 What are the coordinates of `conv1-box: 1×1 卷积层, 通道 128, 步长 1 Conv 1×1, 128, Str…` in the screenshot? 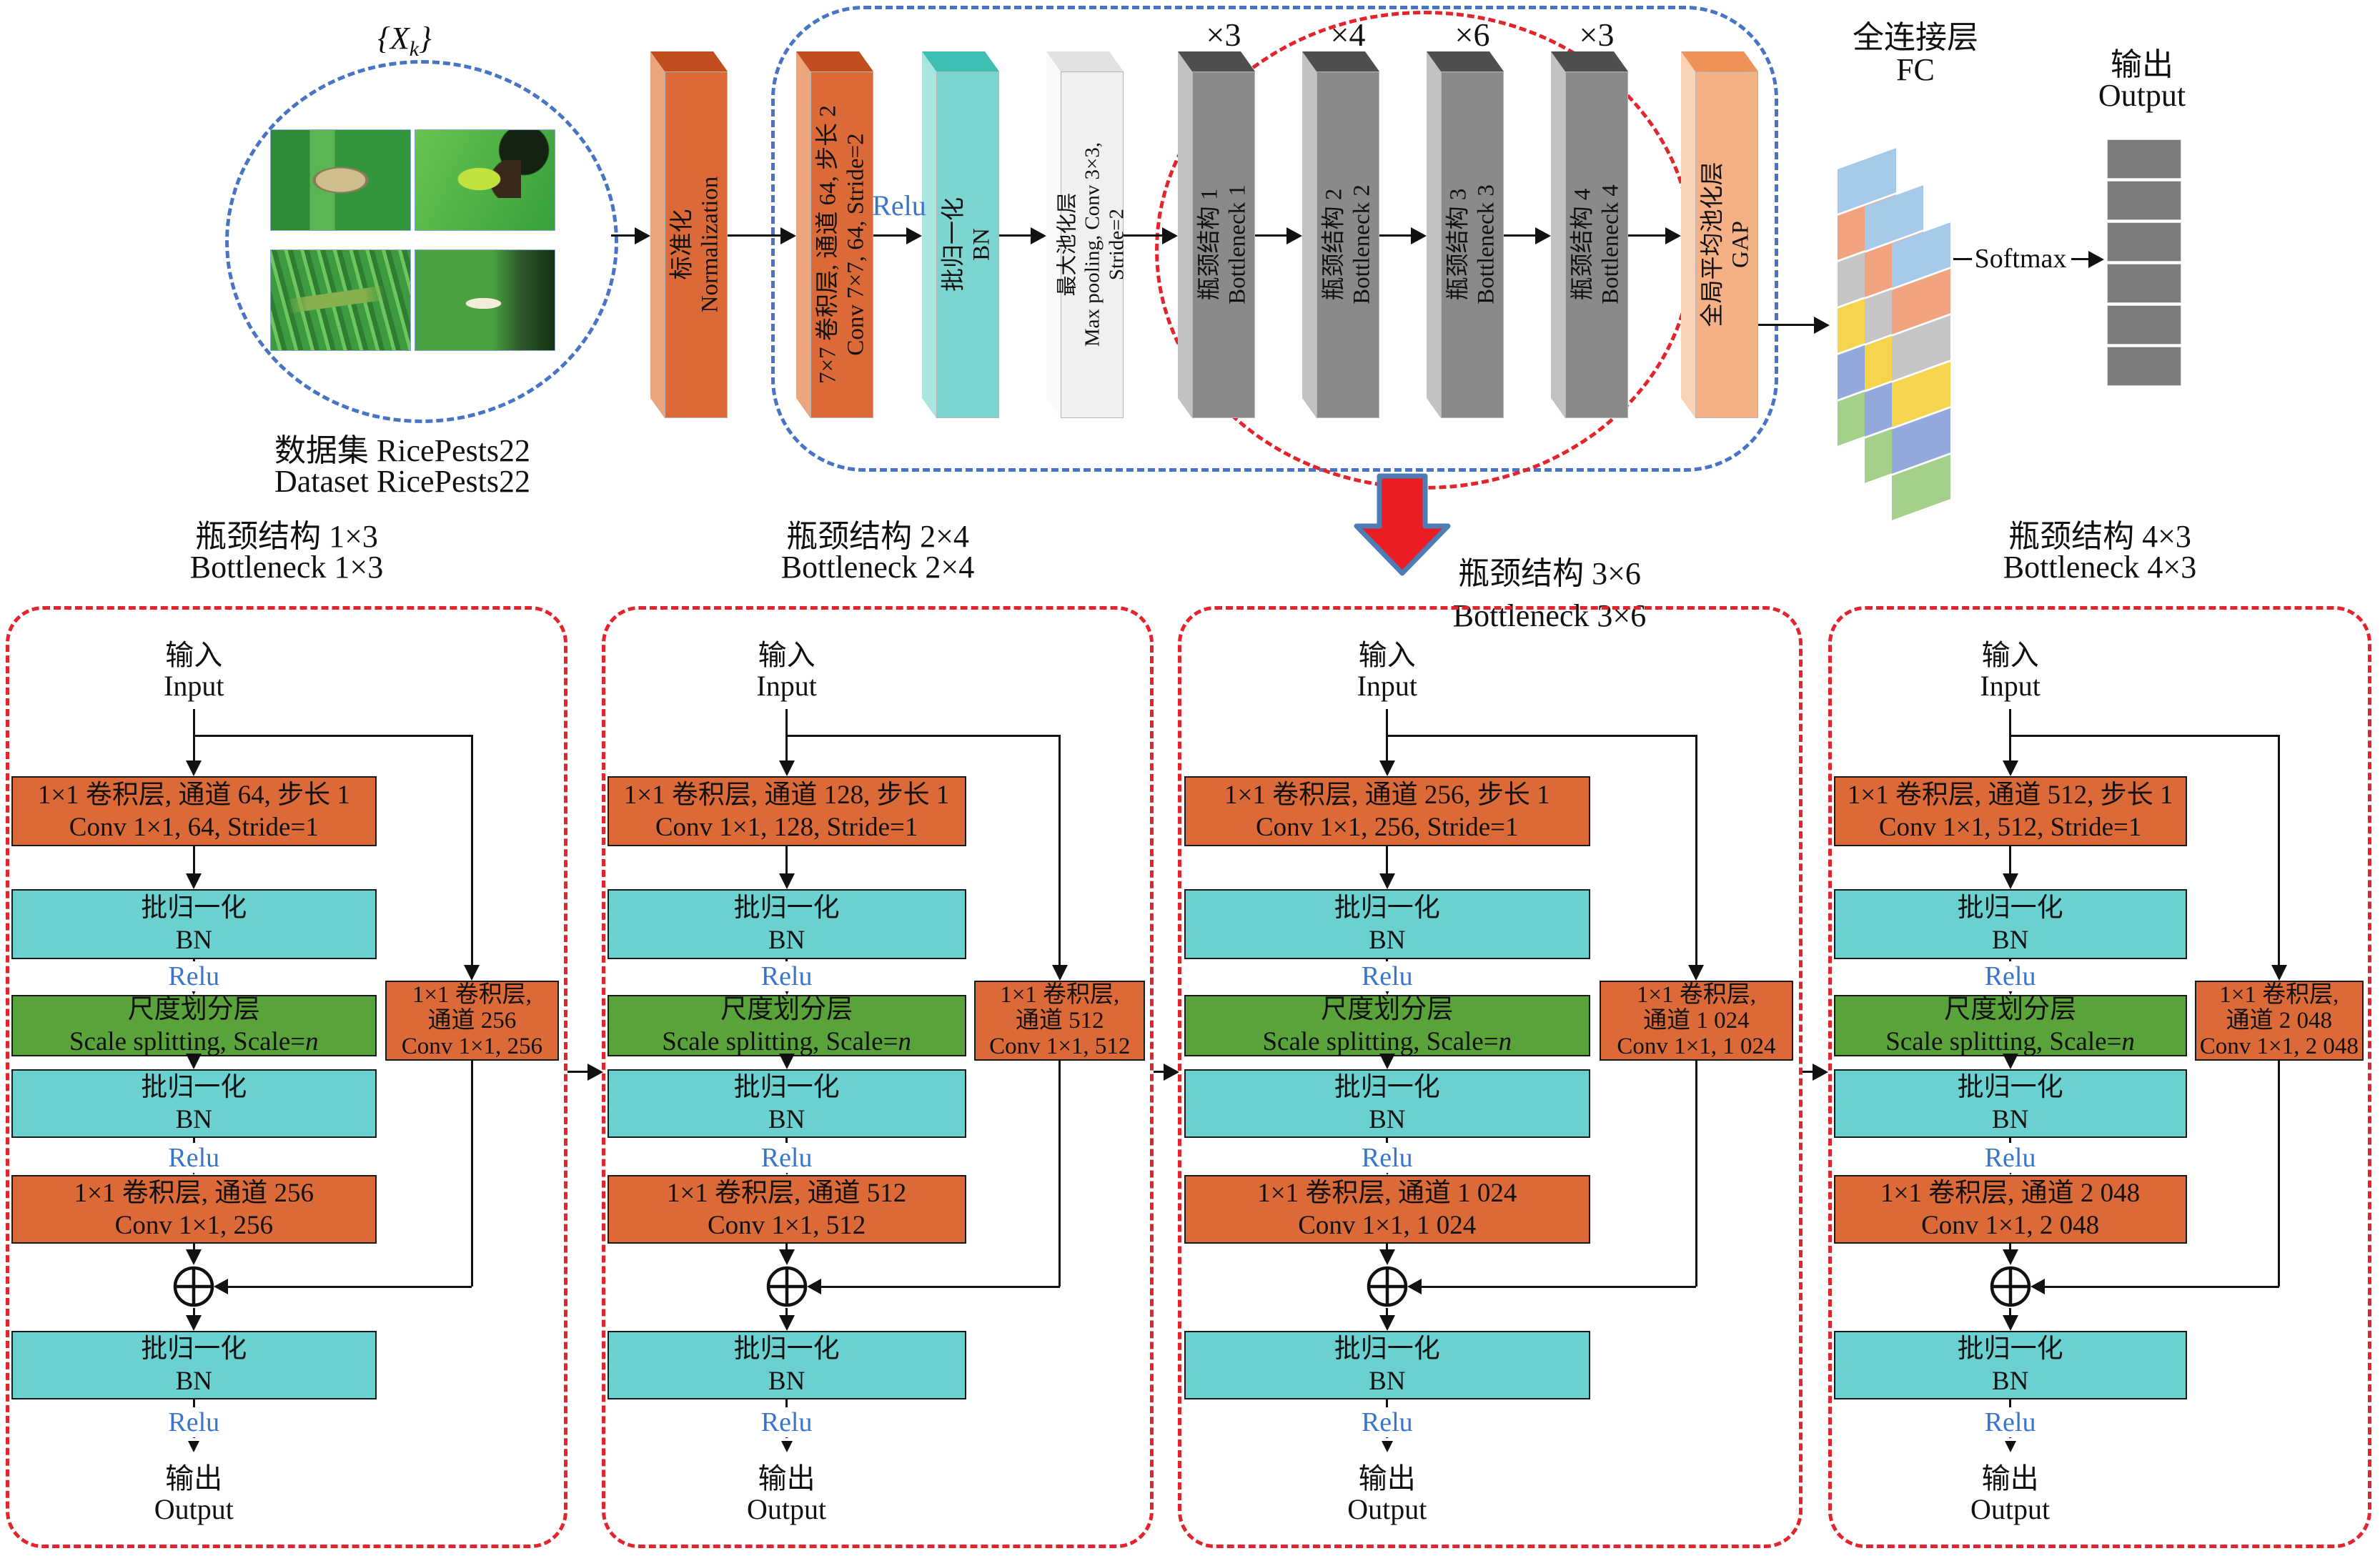 It's located at (786, 811).